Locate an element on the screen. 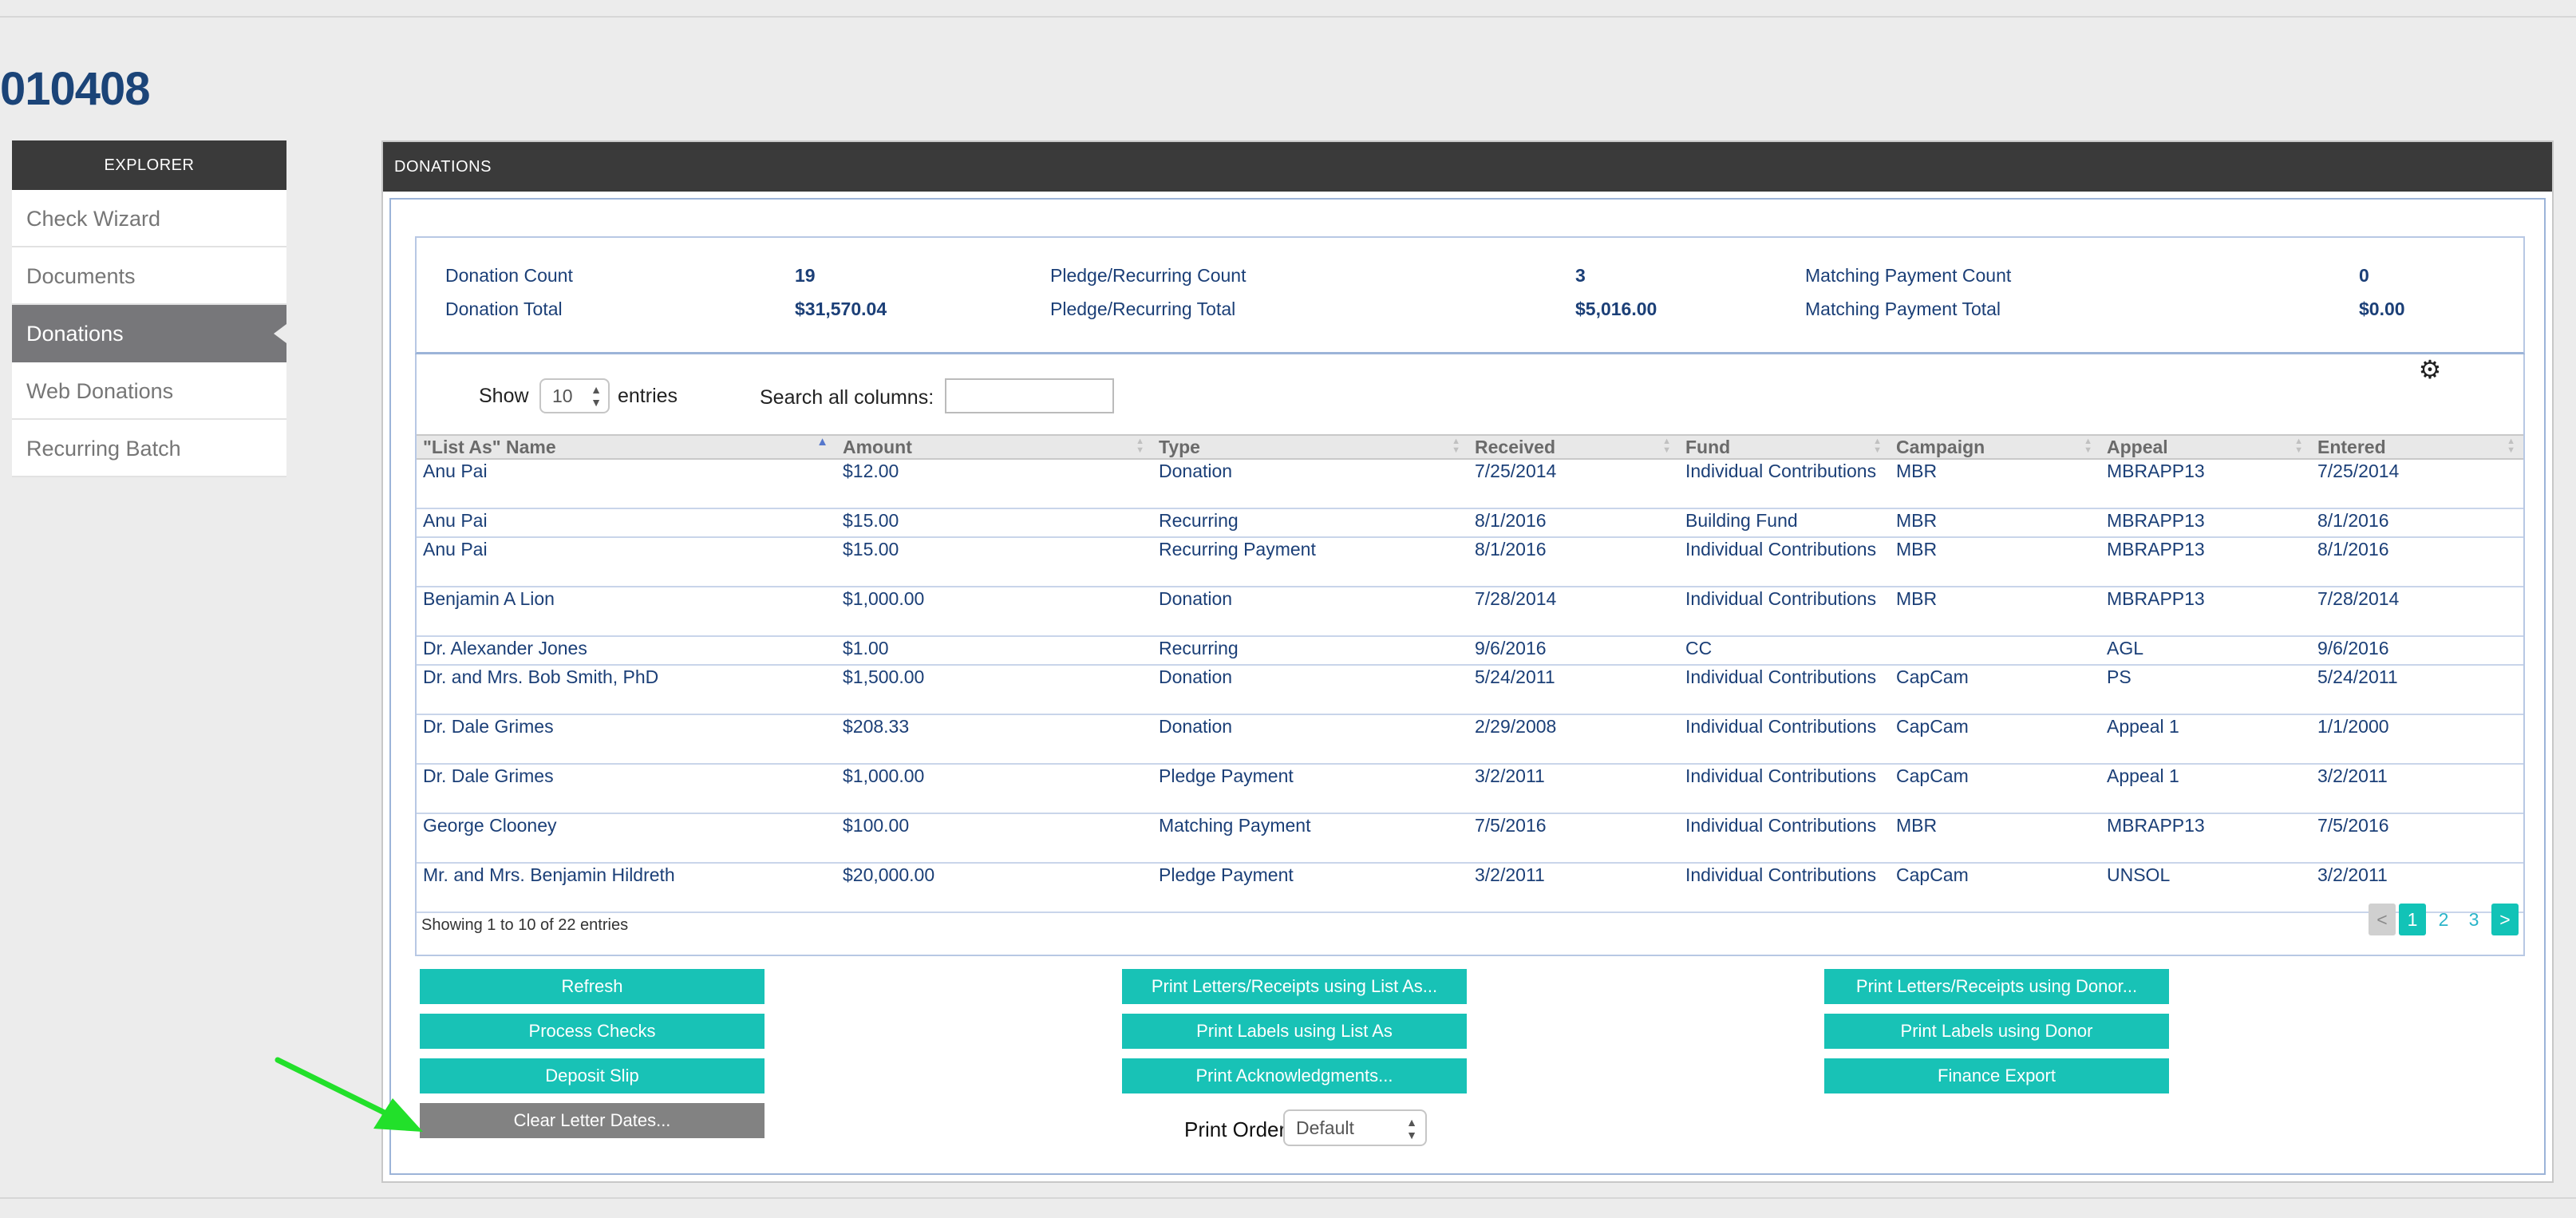 The width and height of the screenshot is (2576, 1218). pledge-total-value: $5,016.00 is located at coordinates (1616, 309).